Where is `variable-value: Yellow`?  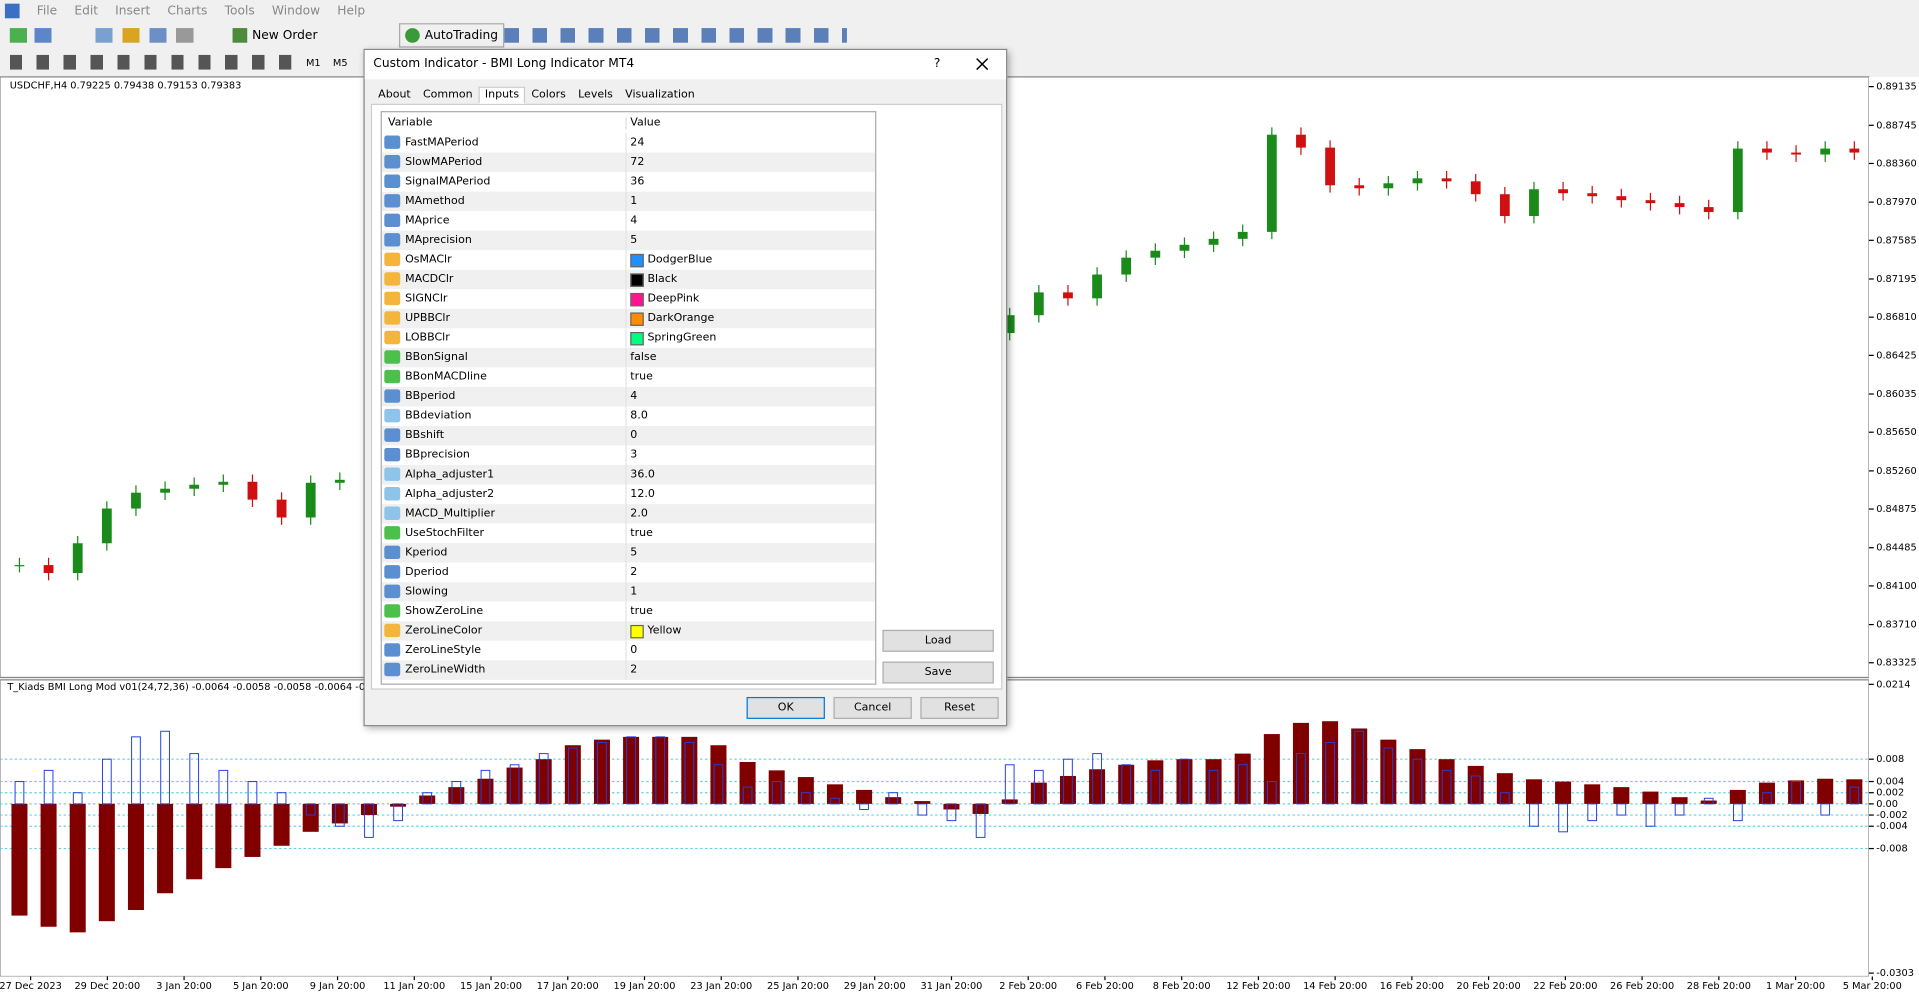 variable-value: Yellow is located at coordinates (653, 631).